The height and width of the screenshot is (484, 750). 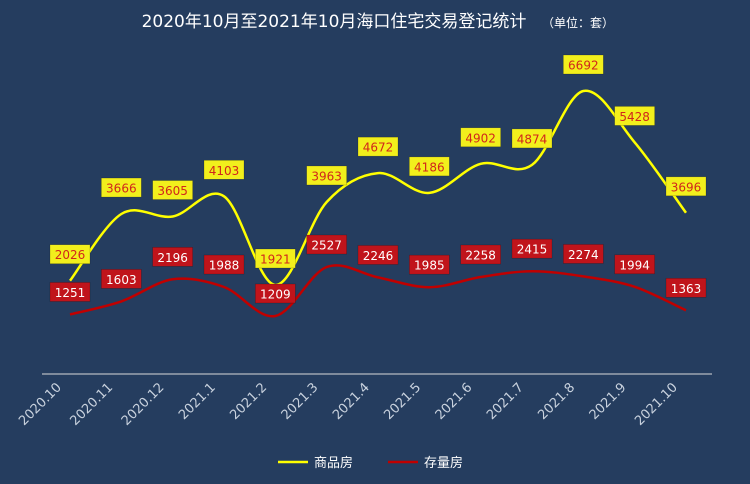 I want to click on data-label: 4902, so click(x=480, y=137).